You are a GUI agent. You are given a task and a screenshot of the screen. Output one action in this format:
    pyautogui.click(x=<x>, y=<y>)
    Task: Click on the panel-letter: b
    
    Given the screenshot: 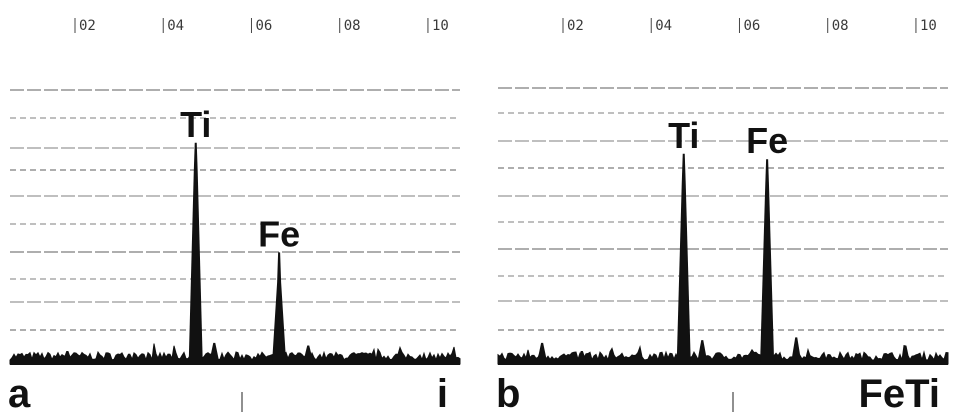 What is the action you would take?
    pyautogui.click(x=508, y=392)
    